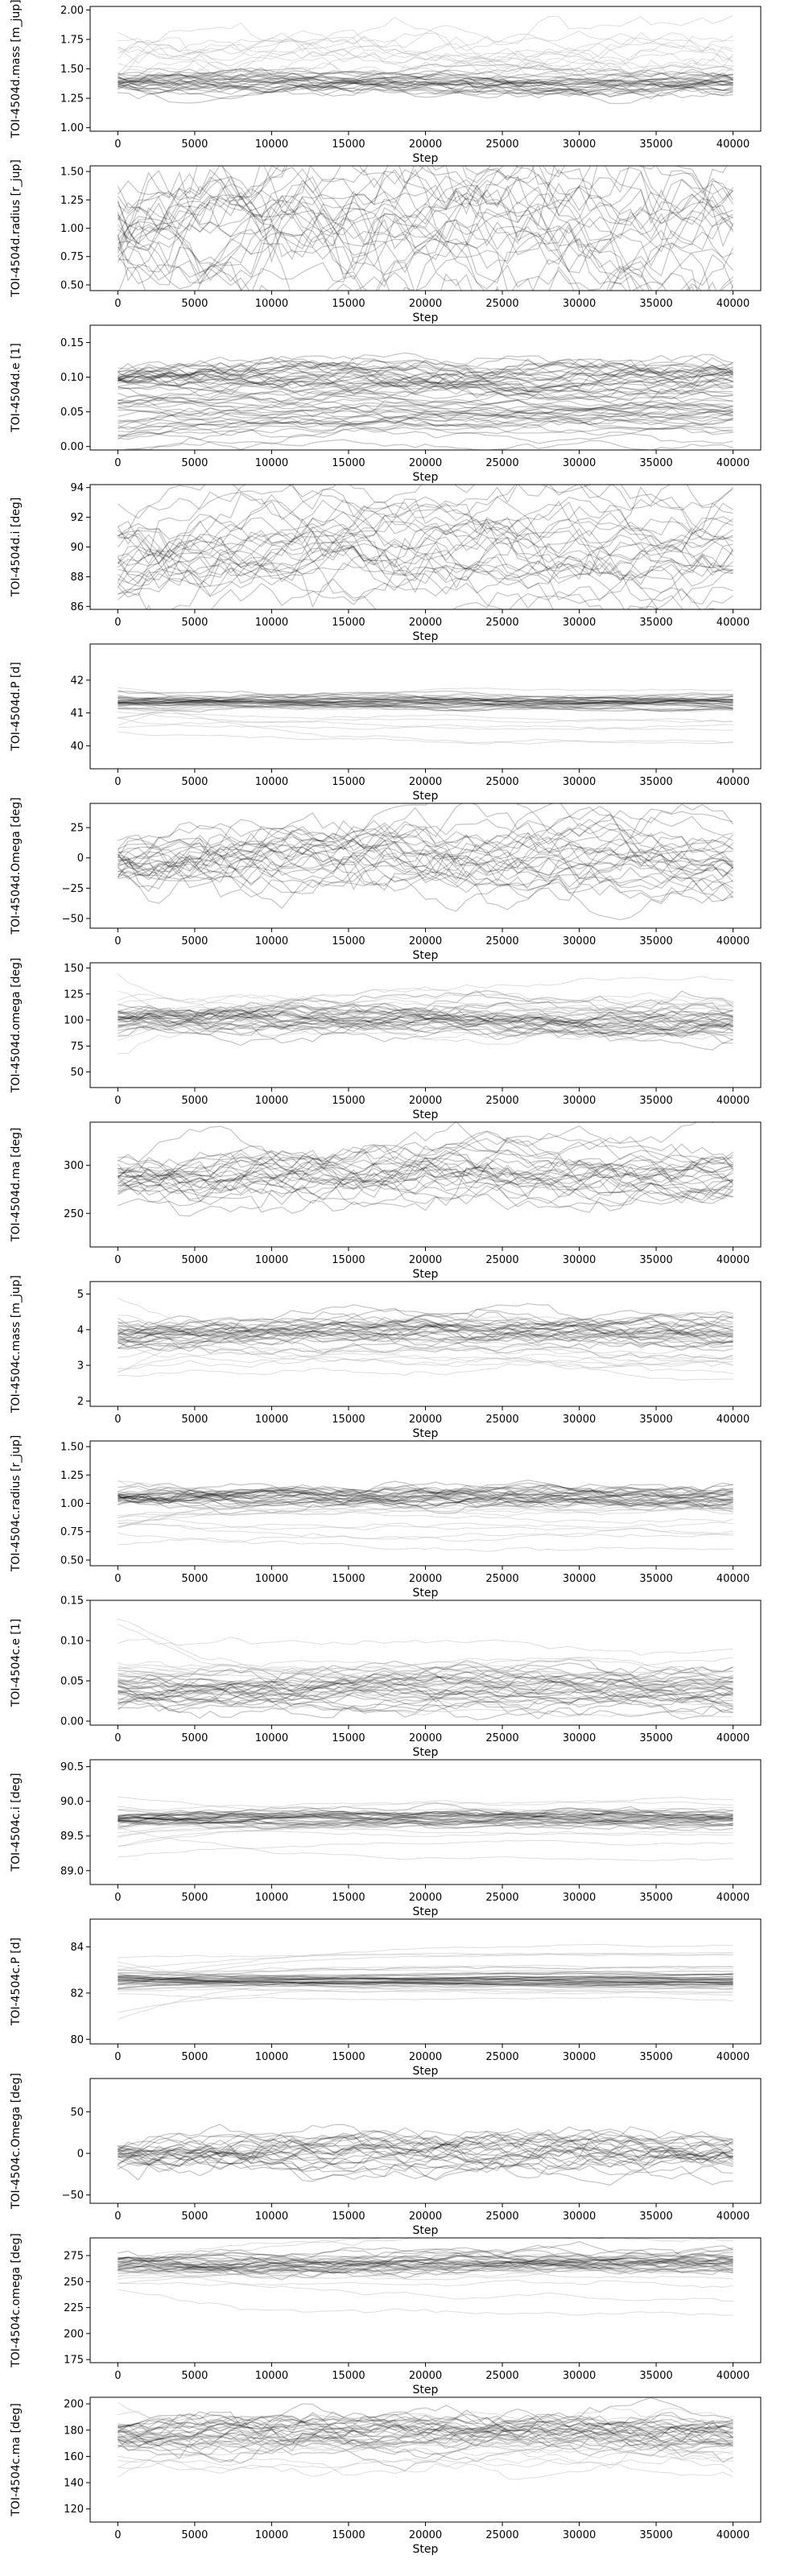 This screenshot has height=2576, width=805. Describe the element at coordinates (72, 1682) in the screenshot. I see `y-tick-label: 0.05` at that location.